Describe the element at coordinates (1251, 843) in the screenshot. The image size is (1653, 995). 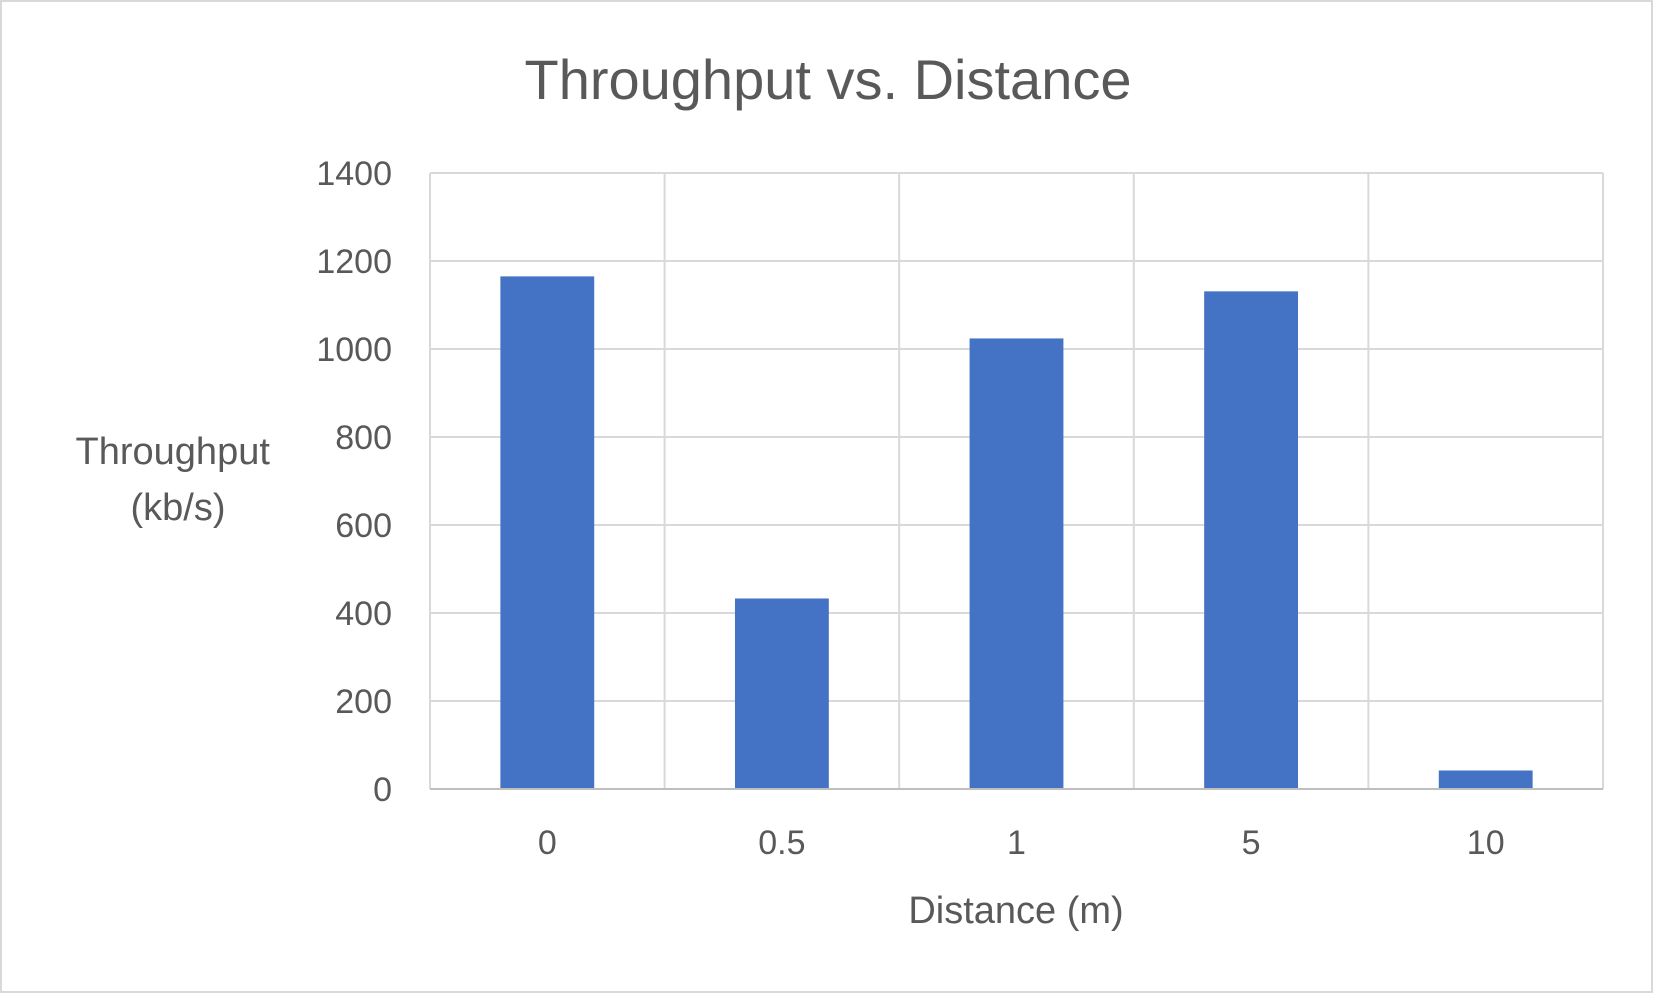
I see `x-tick-label: 5` at that location.